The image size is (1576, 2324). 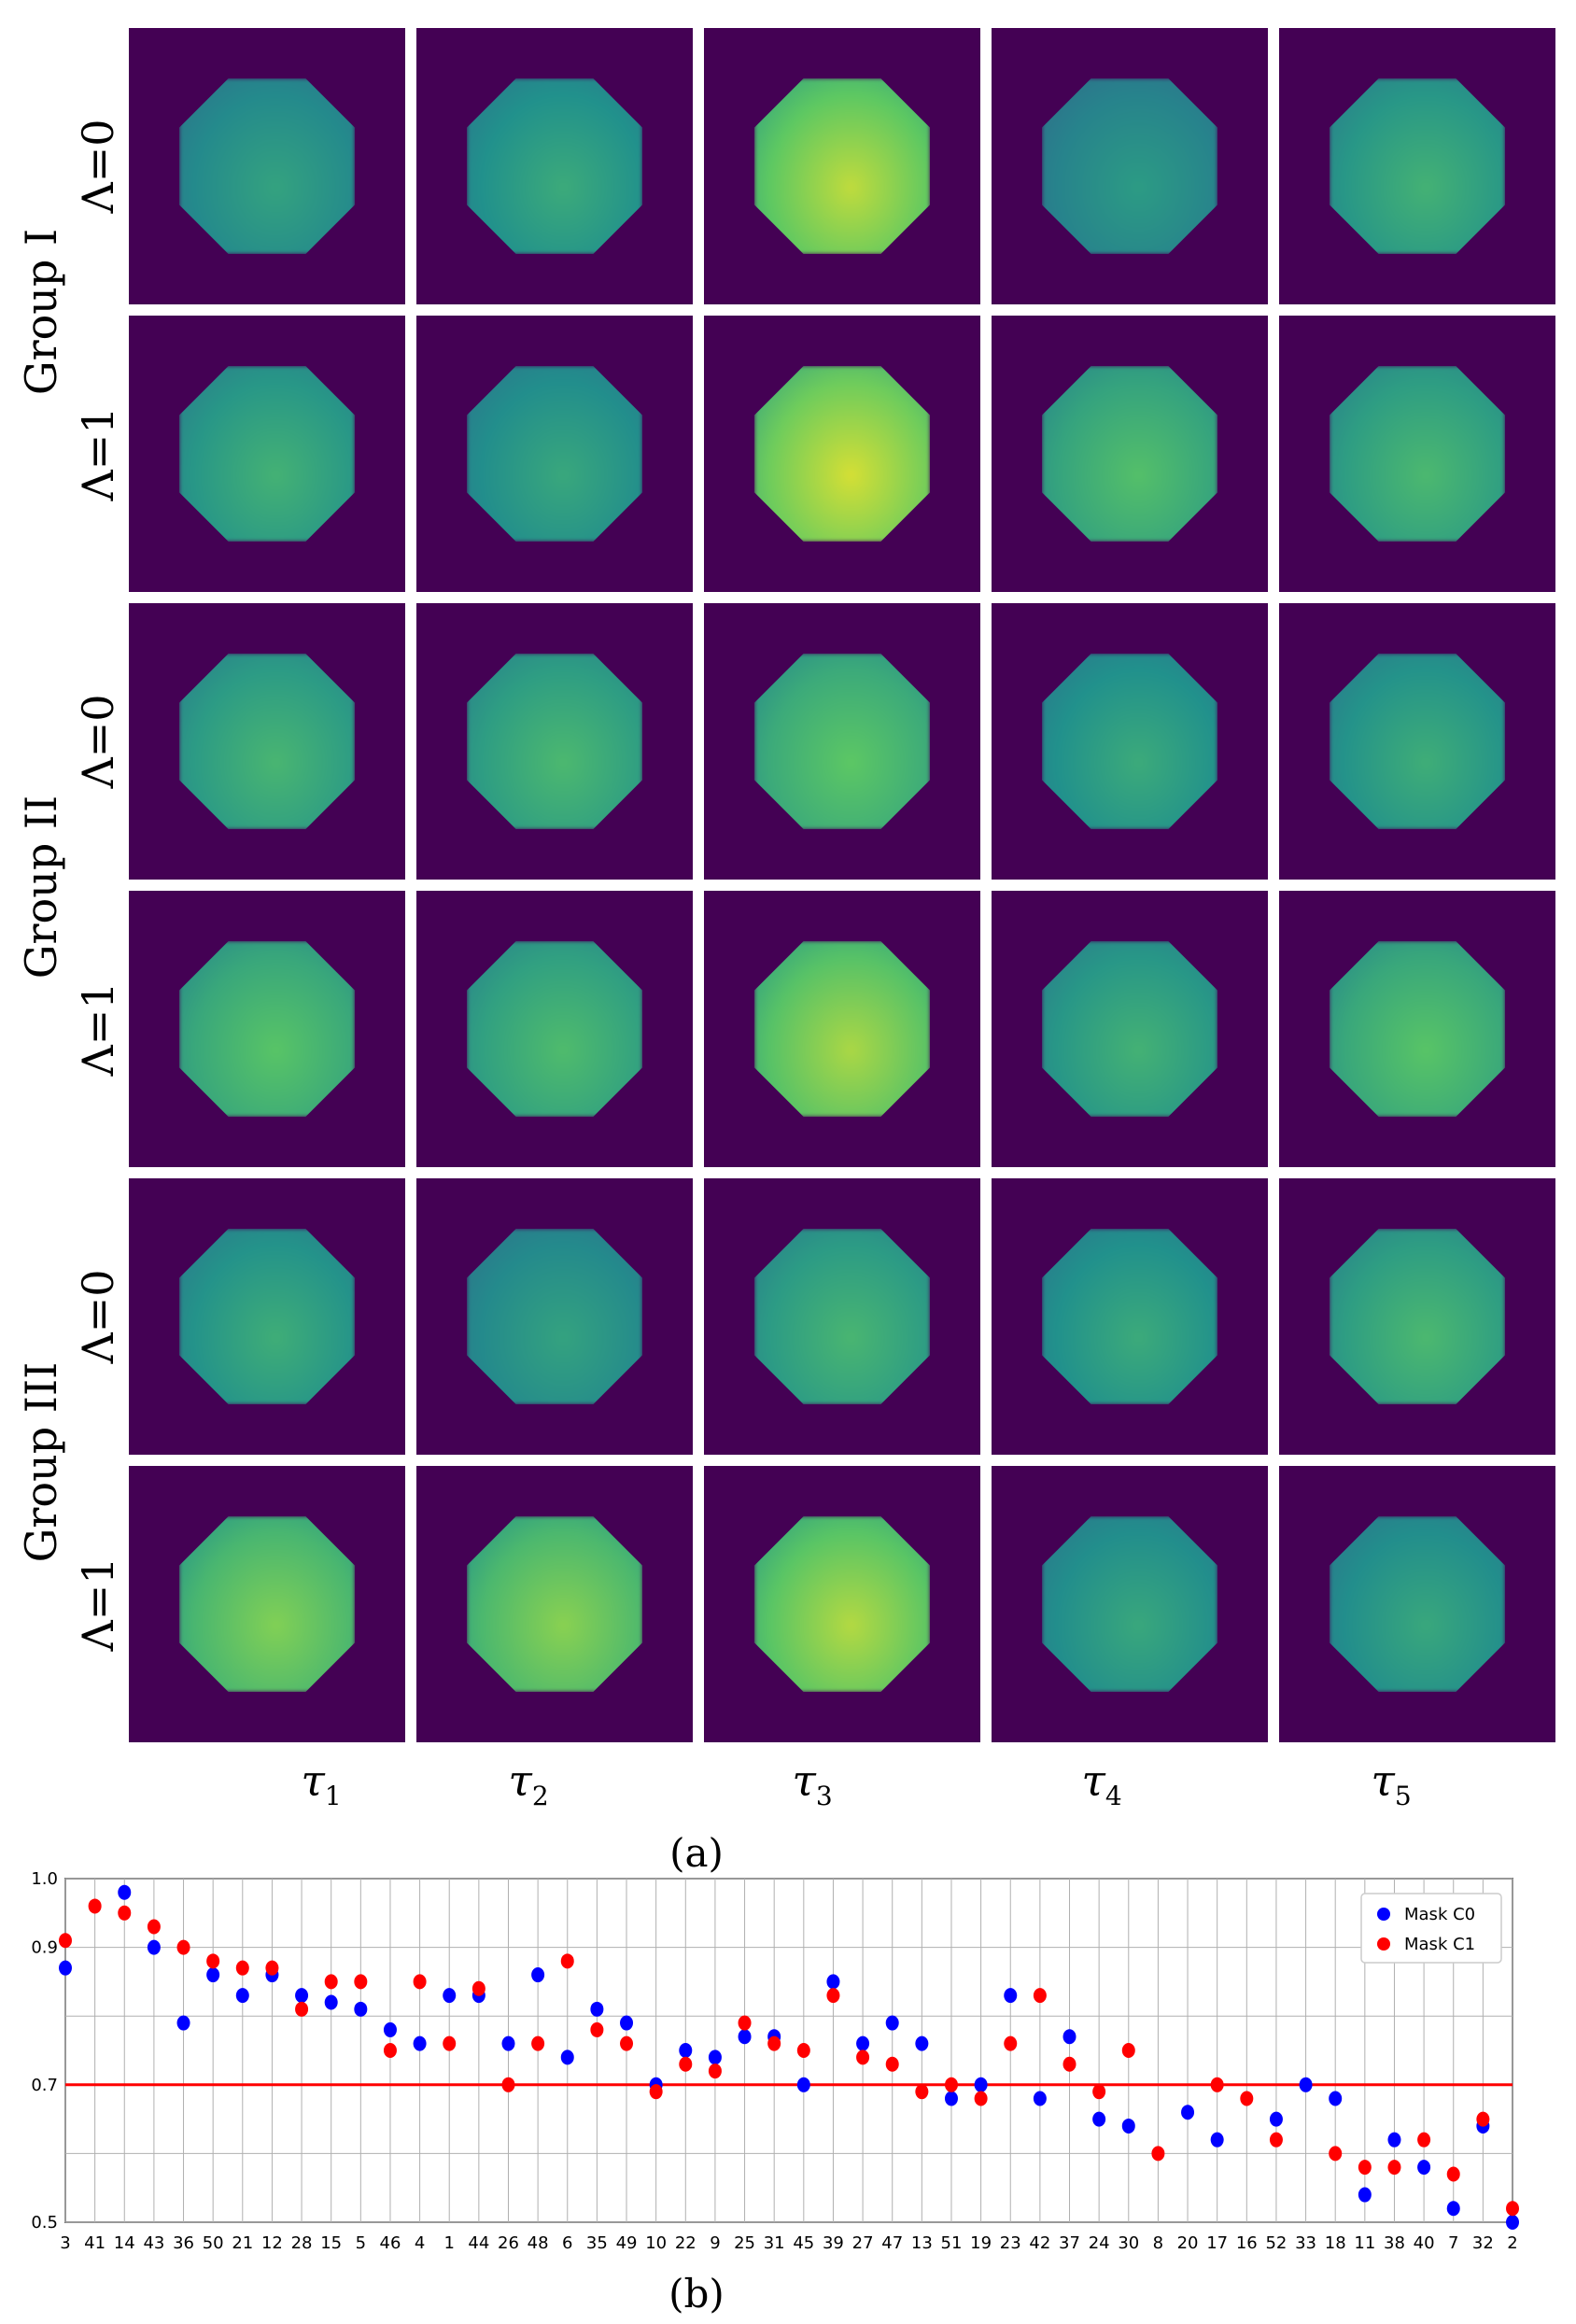 What do you see at coordinates (98, 1316) in the screenshot?
I see `row-label-5: Λ=0` at bounding box center [98, 1316].